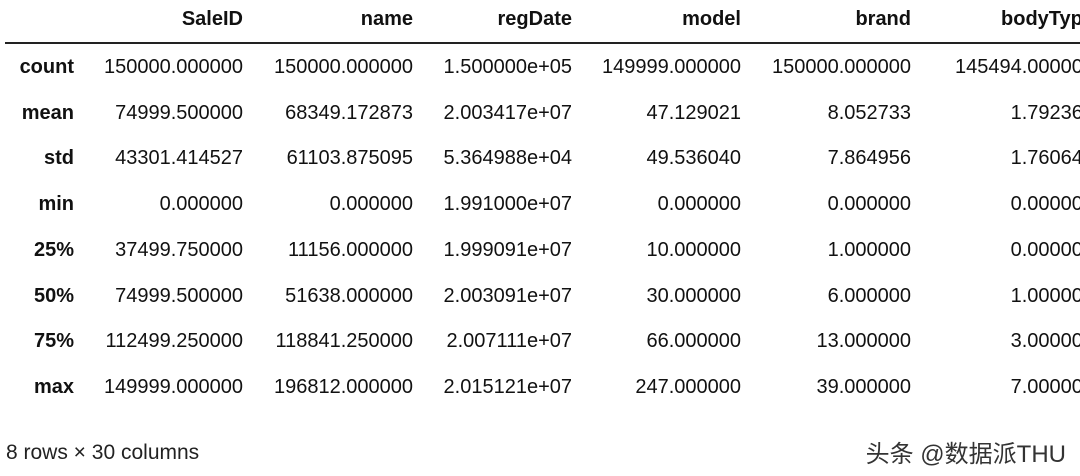 Image resolution: width=1080 pixels, height=476 pixels. Describe the element at coordinates (103, 452) in the screenshot. I see `shape-footer: 8 rows × 30 columns` at that location.